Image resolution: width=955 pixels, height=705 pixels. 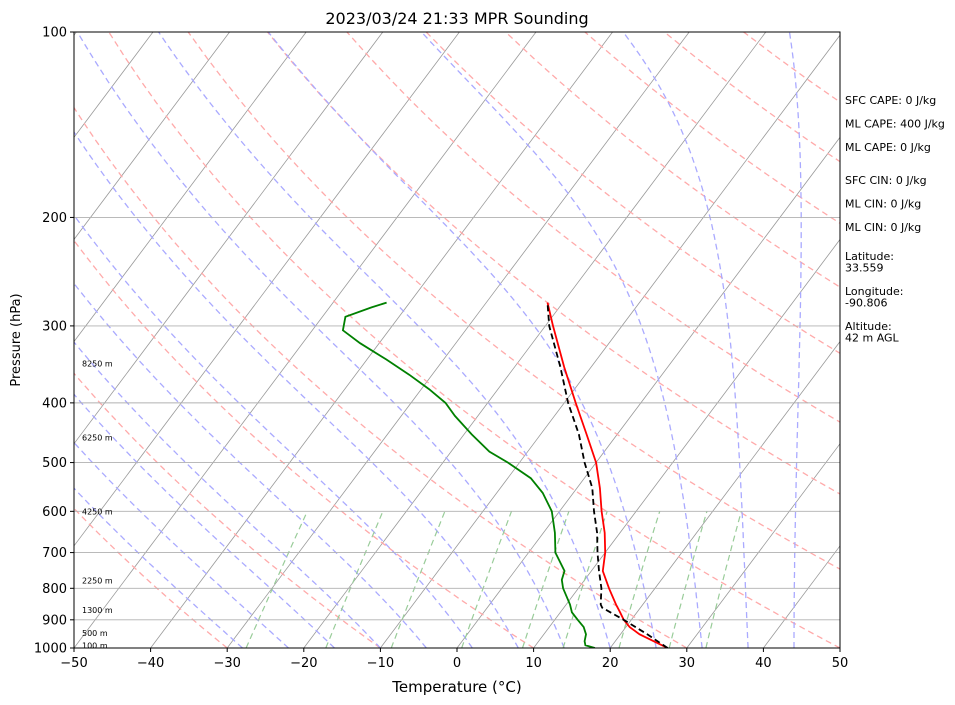 What do you see at coordinates (226, 663) in the screenshot?
I see `x-tick-label: −30` at bounding box center [226, 663].